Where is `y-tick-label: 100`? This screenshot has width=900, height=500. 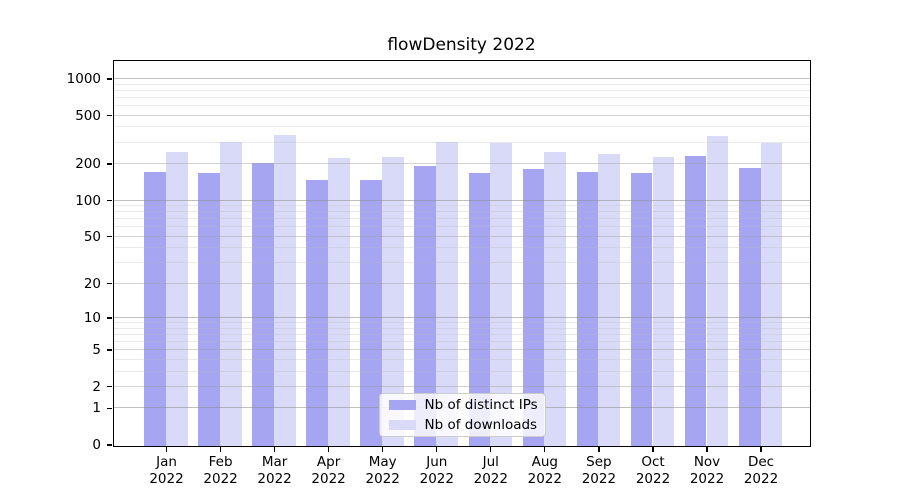
y-tick-label: 100 is located at coordinates (88, 200).